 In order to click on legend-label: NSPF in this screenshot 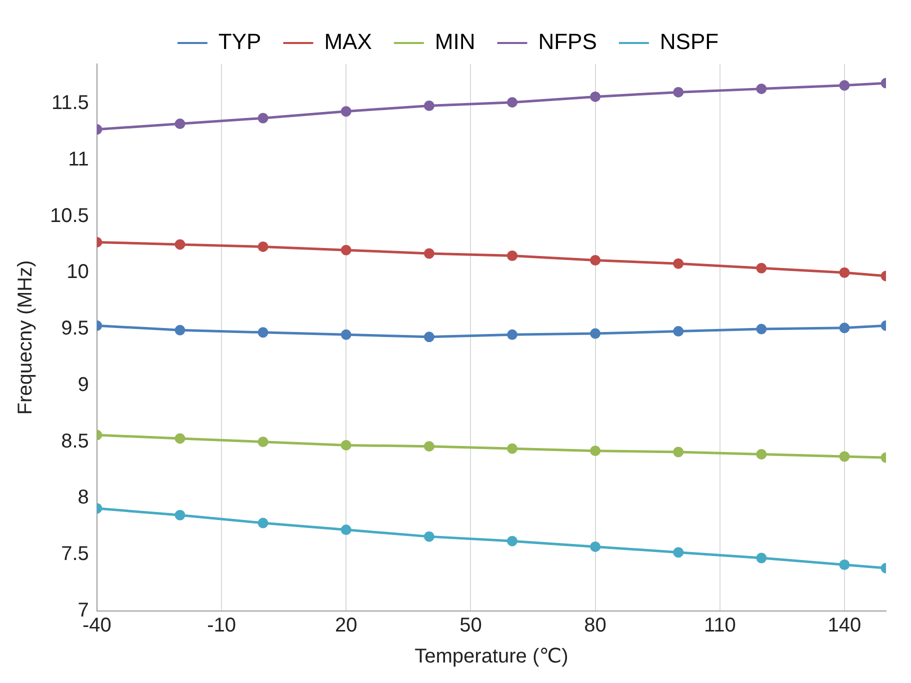, I will do `click(689, 41)`.